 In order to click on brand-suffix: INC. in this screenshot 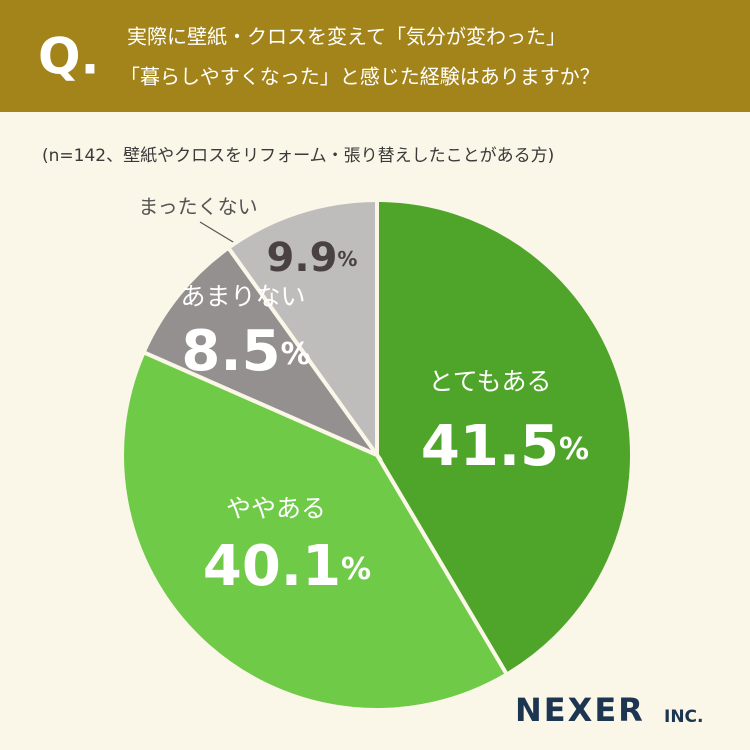, I will do `click(684, 717)`.